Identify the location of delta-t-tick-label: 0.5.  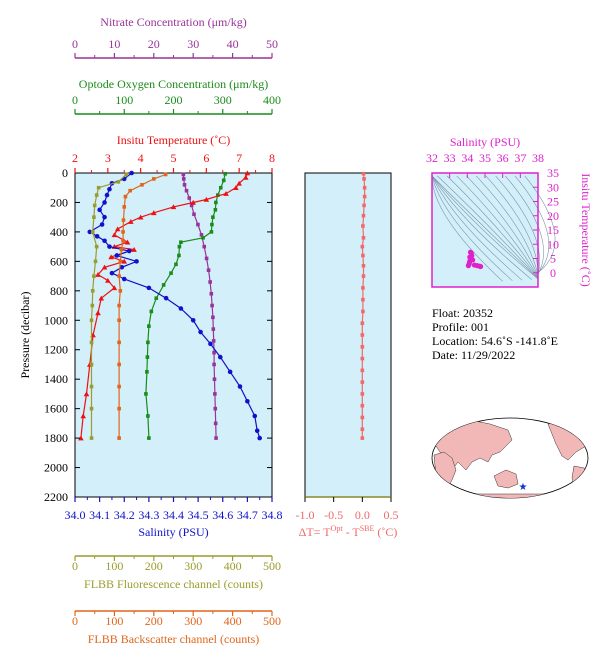
(391, 515).